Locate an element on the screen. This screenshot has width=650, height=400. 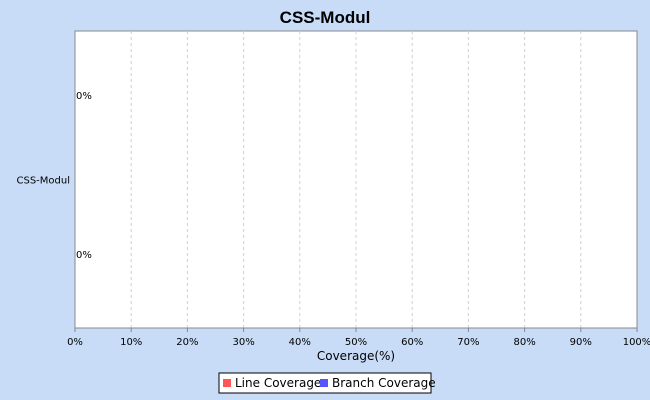
x-tick-label: 90% is located at coordinates (581, 342).